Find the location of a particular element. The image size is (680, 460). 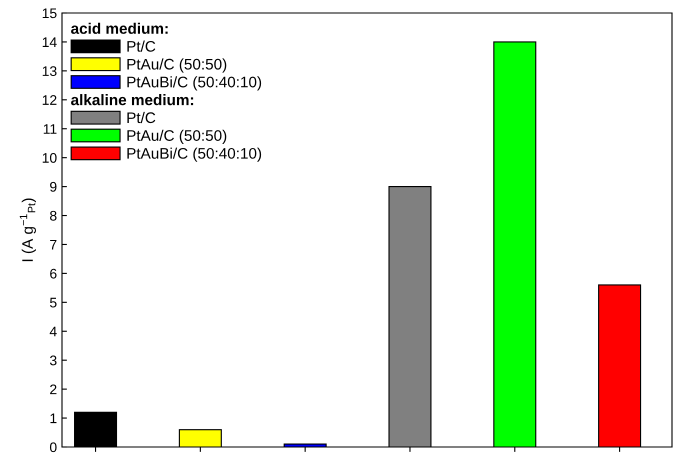

text: acid medium: is located at coordinates (119, 28).